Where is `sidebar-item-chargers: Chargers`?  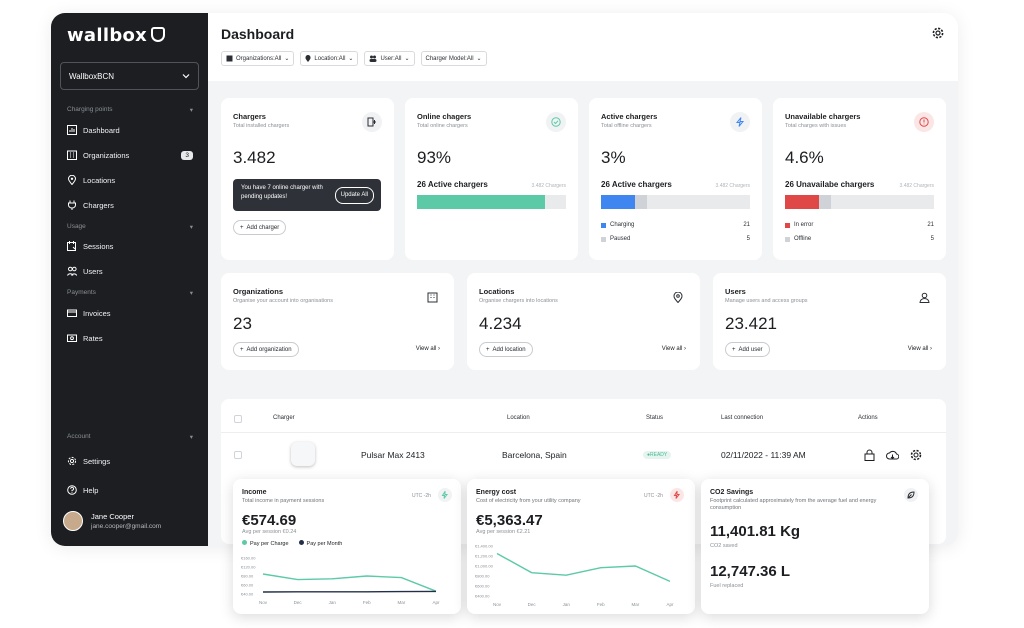
sidebar-item-chargers: Chargers is located at coordinates (130, 205).